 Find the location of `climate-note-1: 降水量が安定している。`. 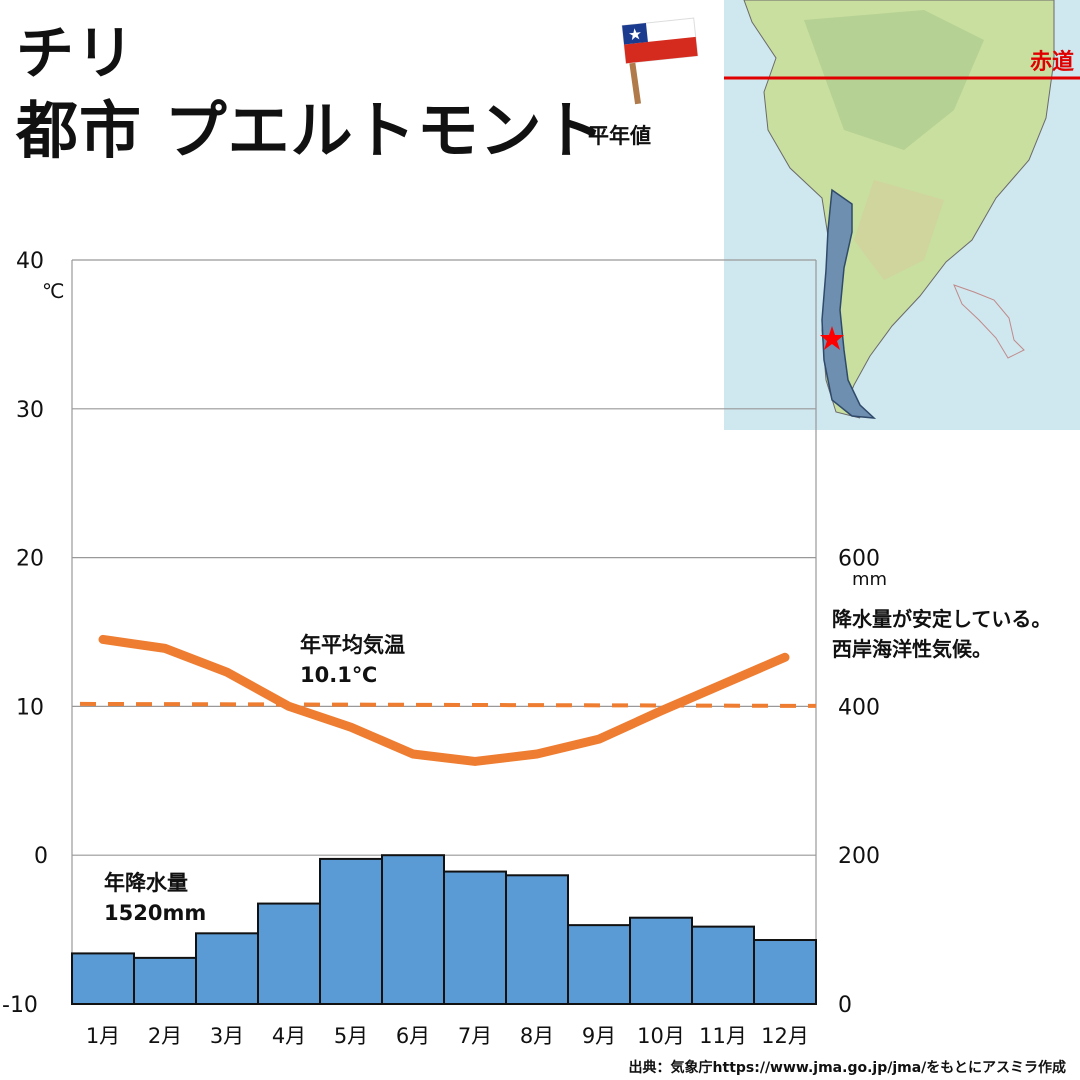

climate-note-1: 降水量が安定している。 is located at coordinates (941, 619).